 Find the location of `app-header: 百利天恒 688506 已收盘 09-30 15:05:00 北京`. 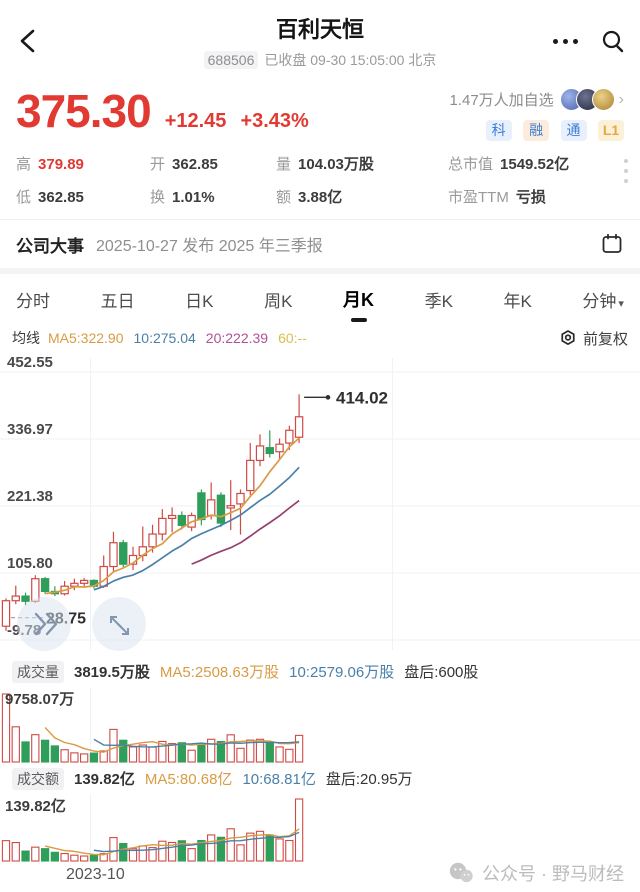

app-header: 百利天恒 688506 已收盘 09-30 15:05:00 北京 is located at coordinates (320, 39).